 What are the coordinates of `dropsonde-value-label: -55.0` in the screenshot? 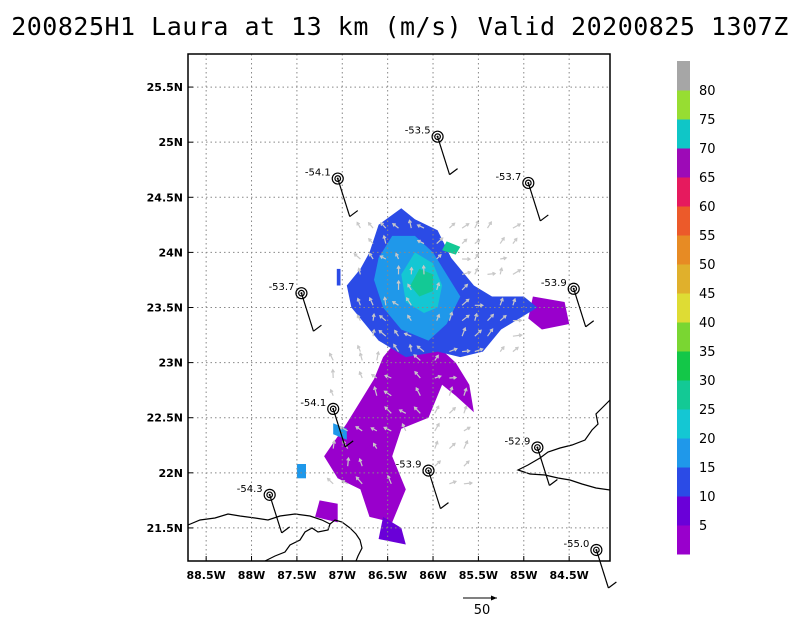 It's located at (577, 544).